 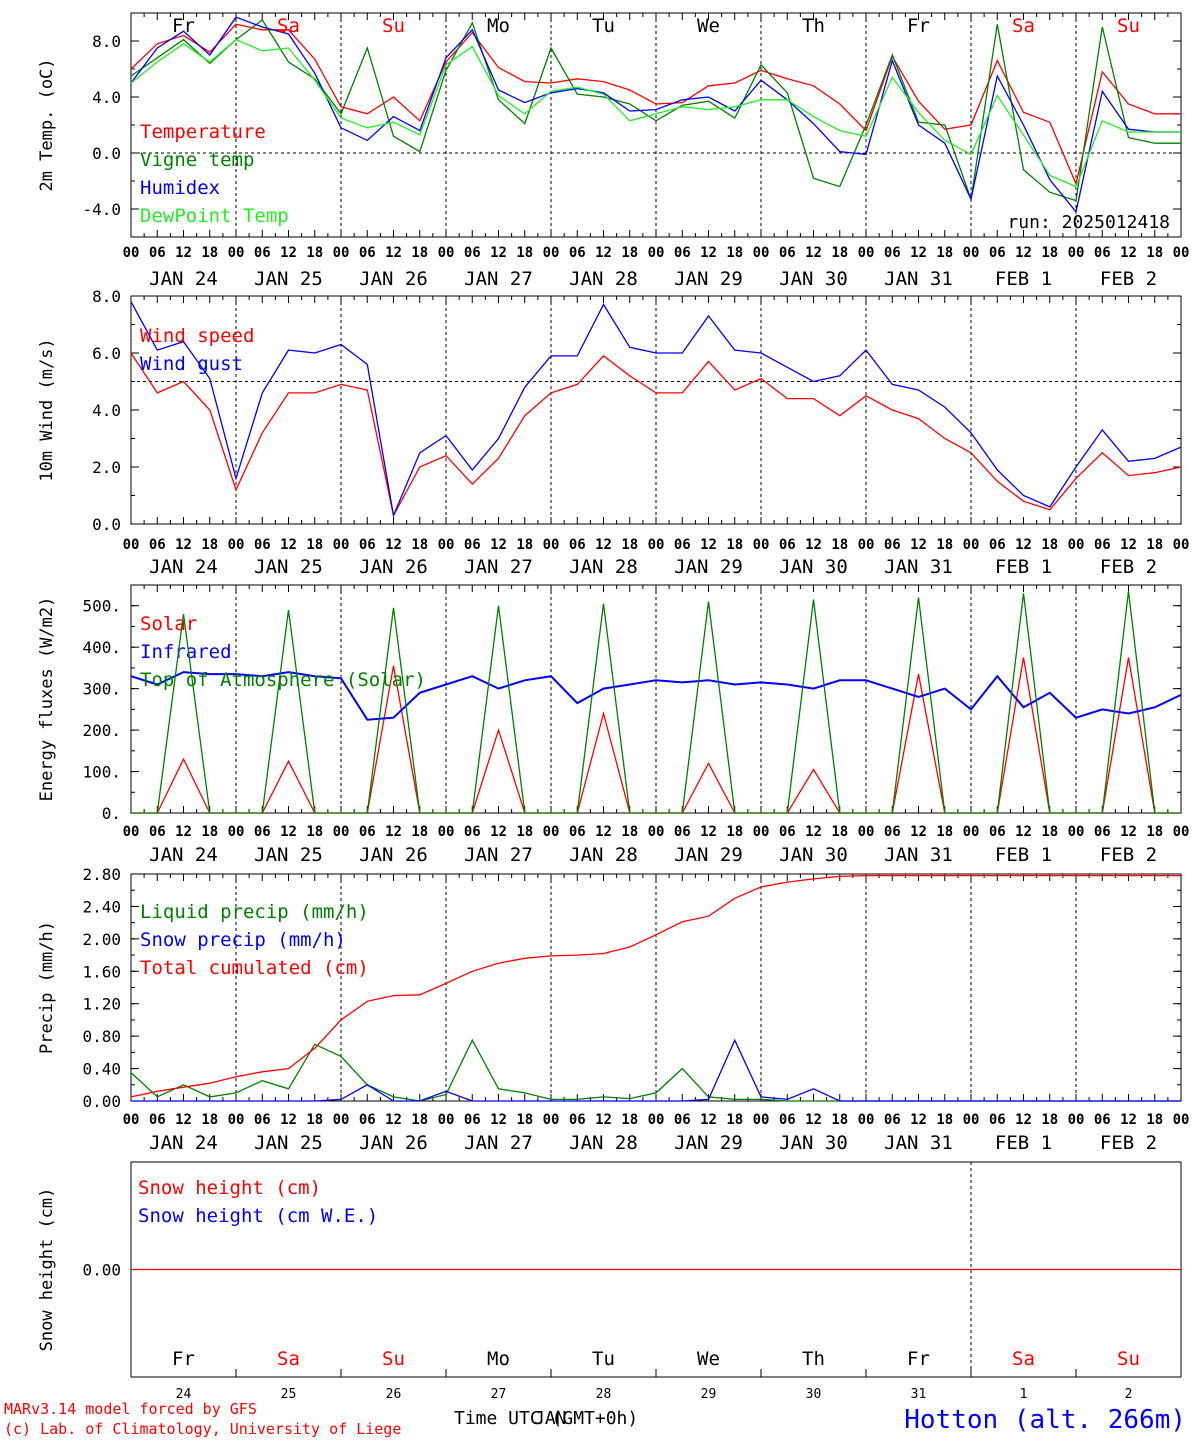 What do you see at coordinates (919, 1394) in the screenshot?
I see `day-number: 31` at bounding box center [919, 1394].